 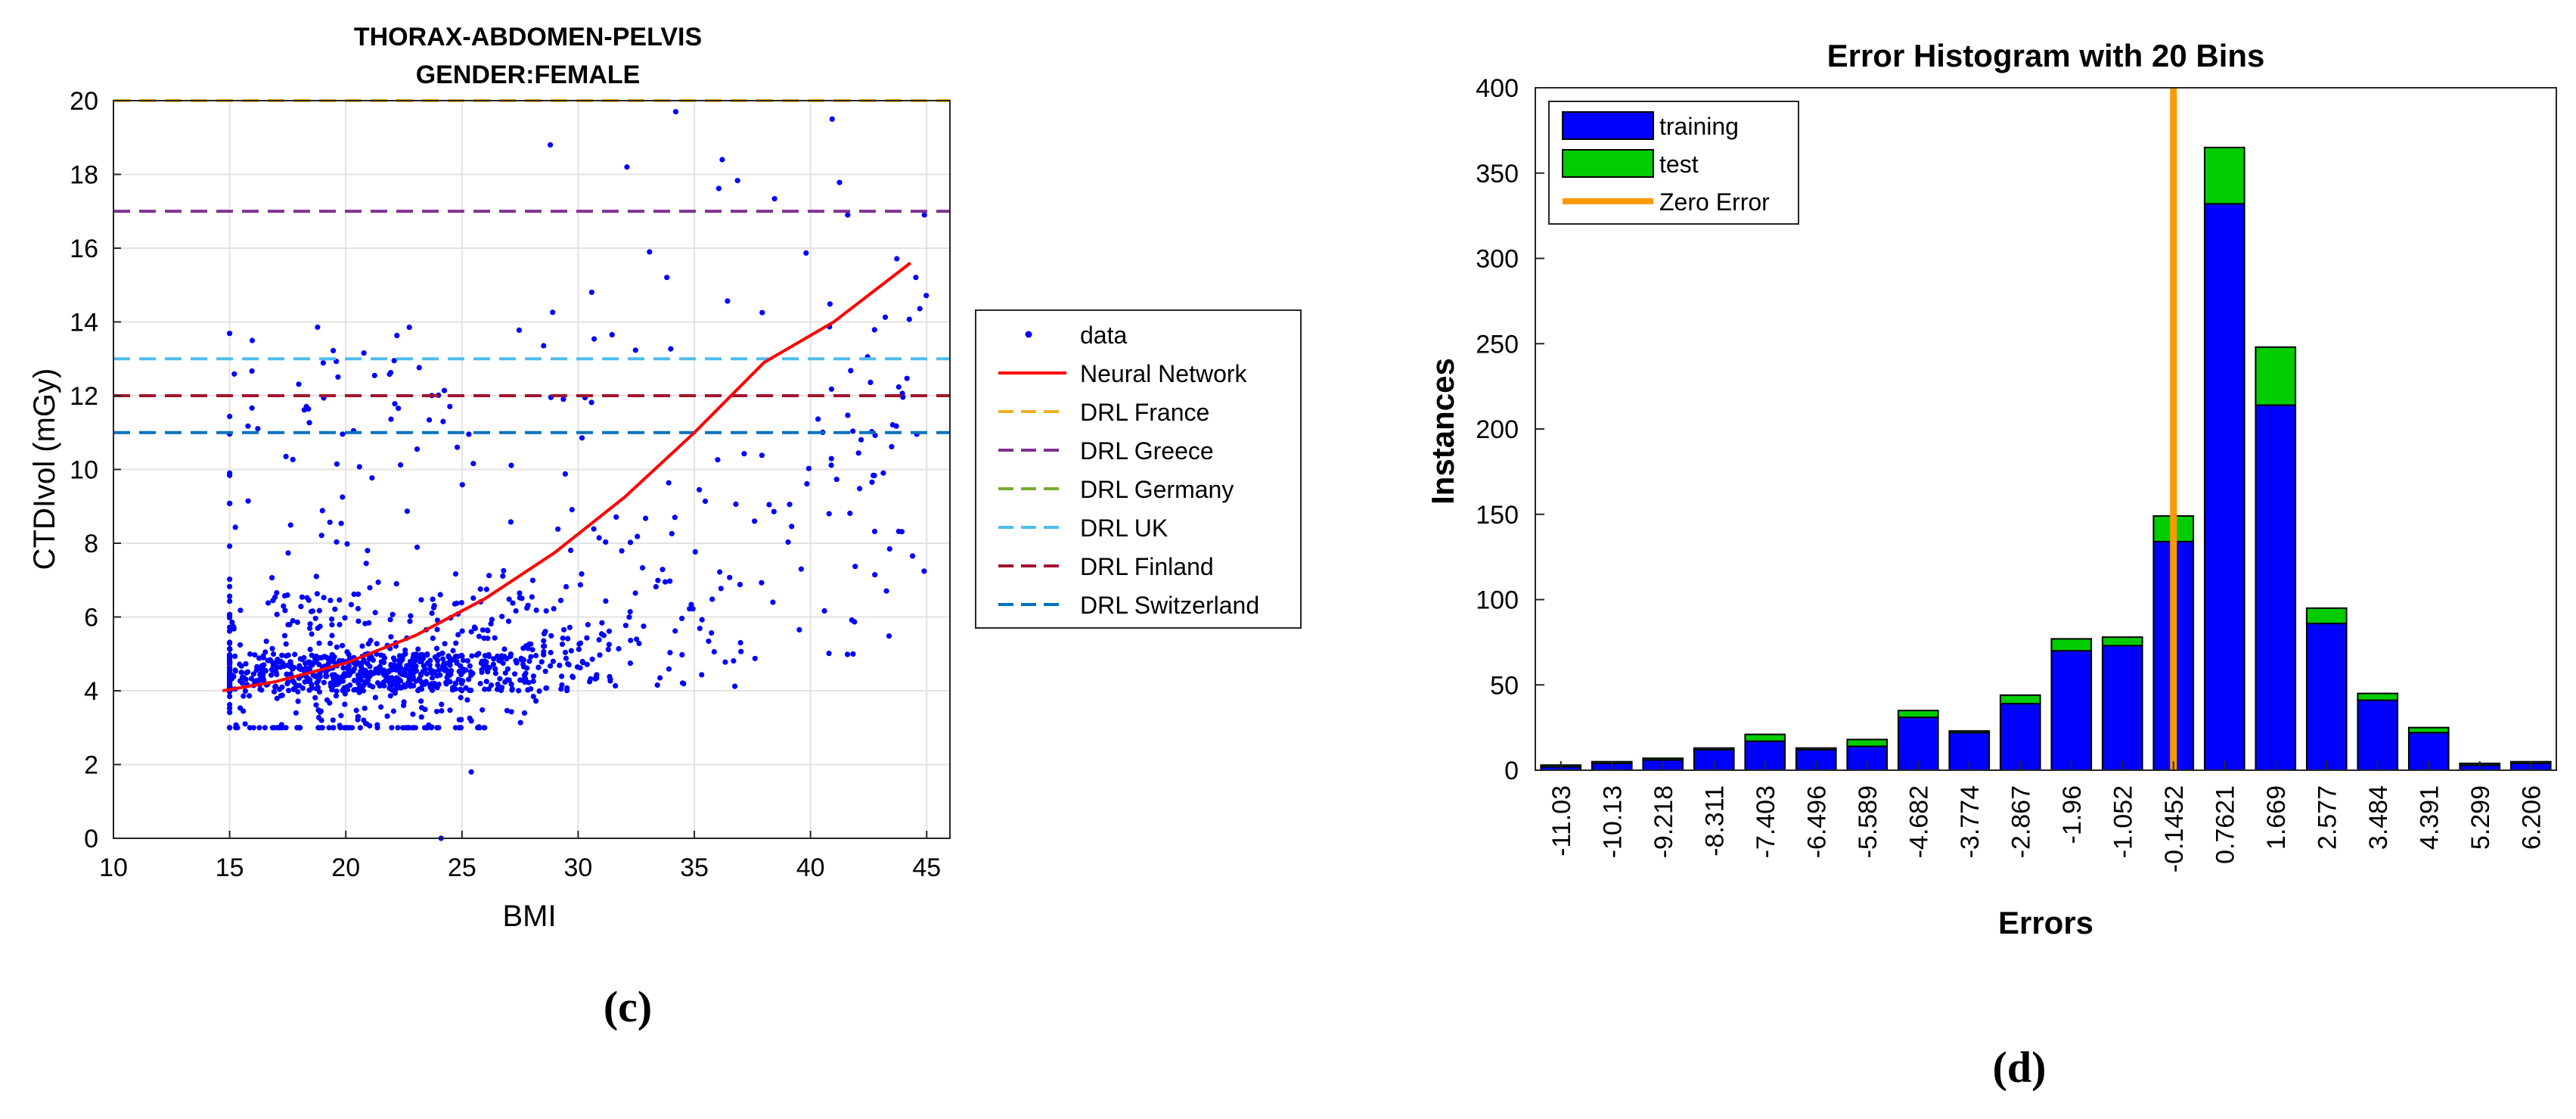 What do you see at coordinates (2071, 711) in the screenshot?
I see `histogram-bar-training` at bounding box center [2071, 711].